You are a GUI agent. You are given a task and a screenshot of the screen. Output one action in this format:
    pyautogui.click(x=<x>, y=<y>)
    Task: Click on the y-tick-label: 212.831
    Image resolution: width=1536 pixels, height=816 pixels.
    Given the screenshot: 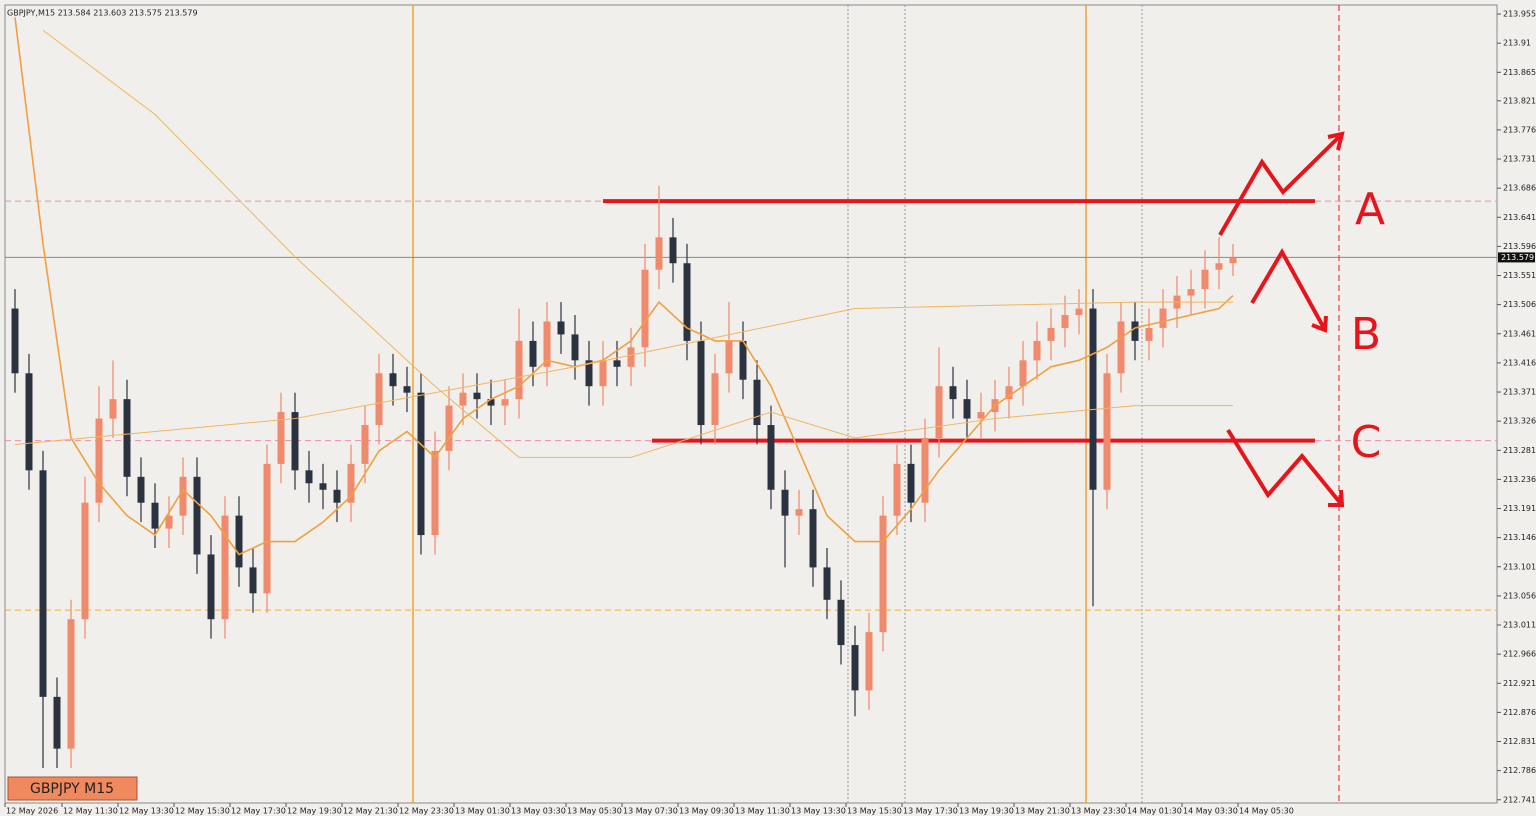 What is the action you would take?
    pyautogui.click(x=1519, y=741)
    